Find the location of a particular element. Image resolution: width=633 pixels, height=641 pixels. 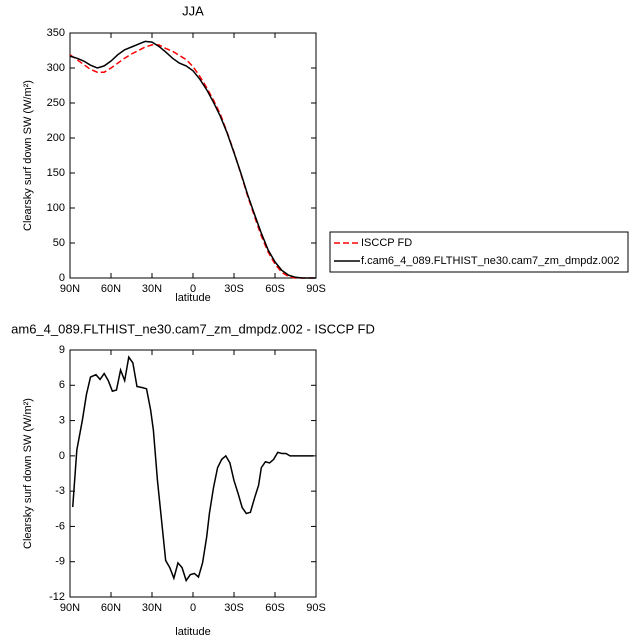

legend-label: ISCCP FD is located at coordinates (386, 243).